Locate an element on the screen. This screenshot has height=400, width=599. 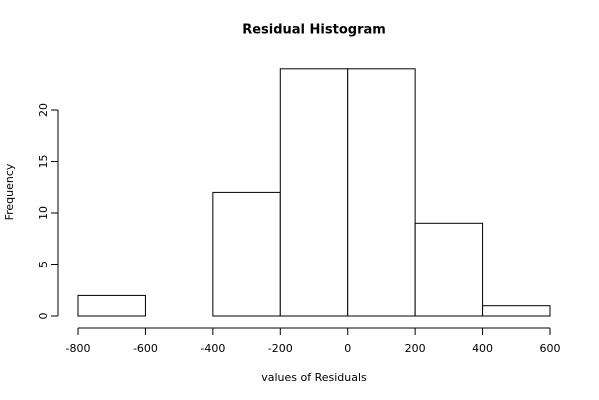
x-tick-label: -800 is located at coordinates (78, 348).